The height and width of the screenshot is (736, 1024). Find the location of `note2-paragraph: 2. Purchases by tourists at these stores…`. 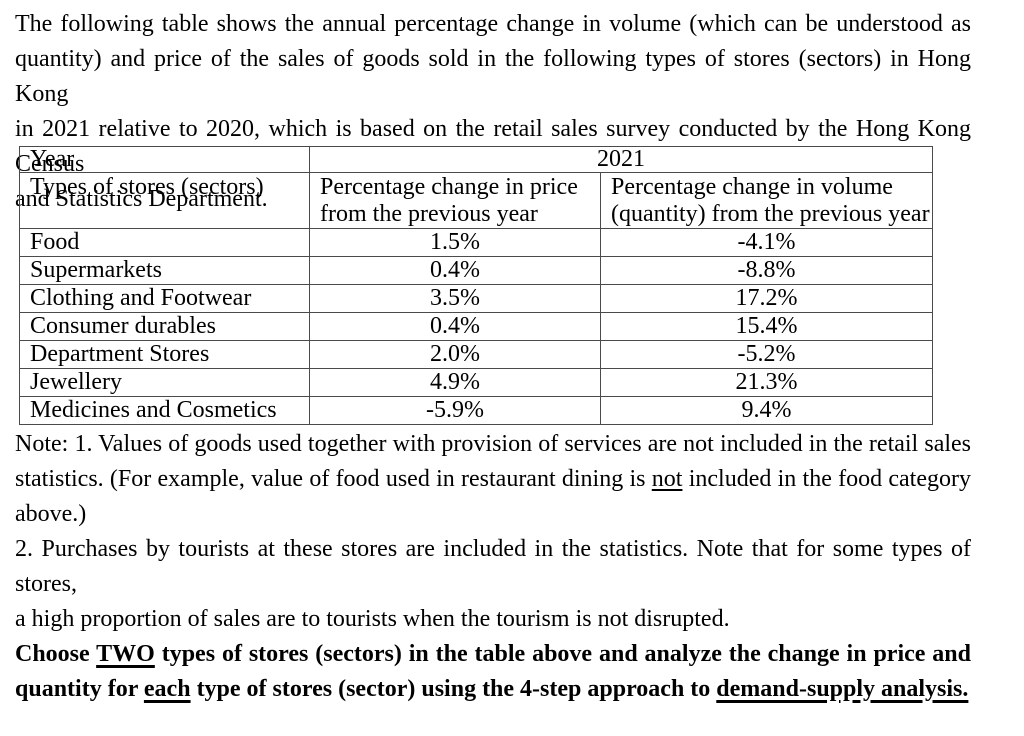

note2-paragraph: 2. Purchases by tourists at these stores… is located at coordinates (493, 584).